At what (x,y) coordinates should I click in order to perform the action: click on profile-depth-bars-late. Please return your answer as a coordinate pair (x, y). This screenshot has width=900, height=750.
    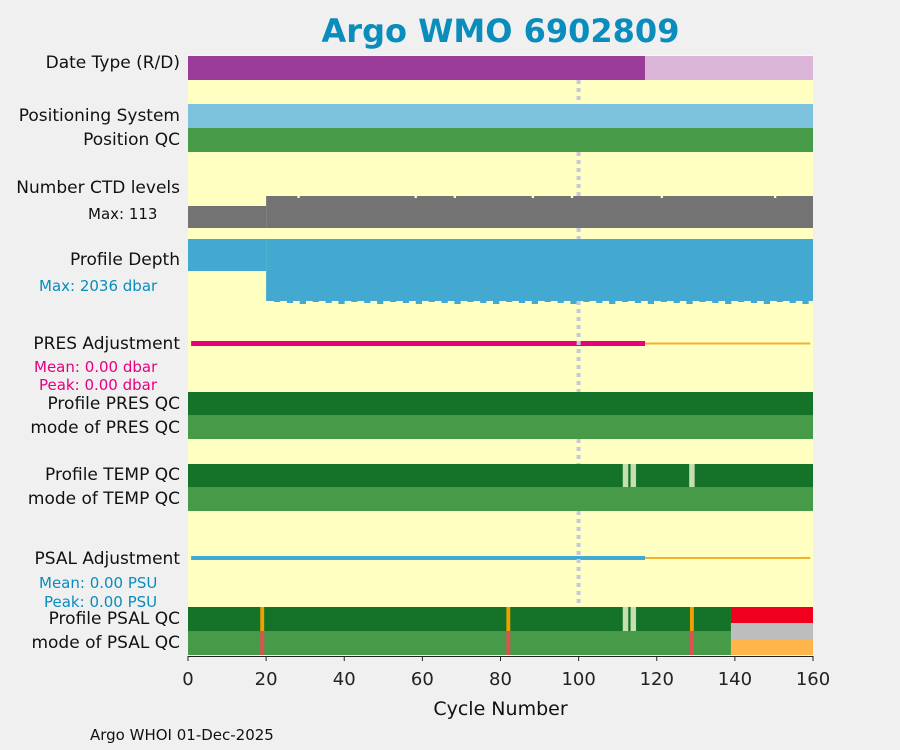
    Looking at the image, I should click on (539, 270).